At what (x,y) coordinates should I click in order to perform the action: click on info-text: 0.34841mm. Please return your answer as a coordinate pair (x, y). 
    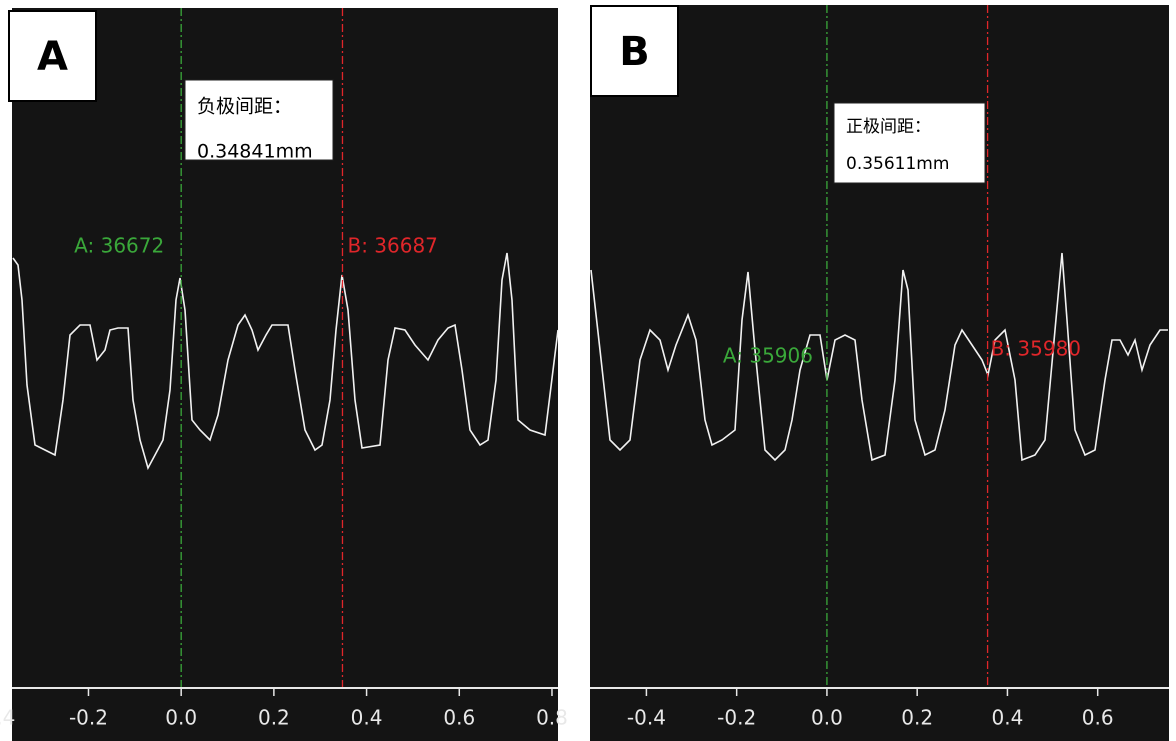
    Looking at the image, I should click on (255, 152).